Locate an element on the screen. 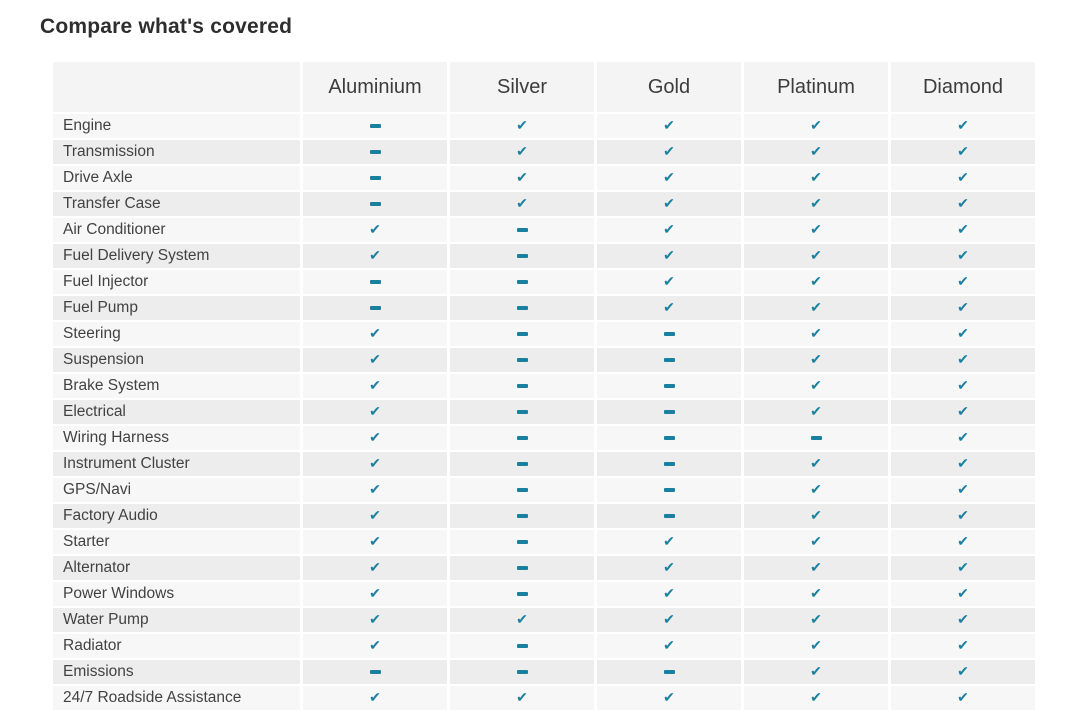  row-label: Transmission is located at coordinates (176, 152).